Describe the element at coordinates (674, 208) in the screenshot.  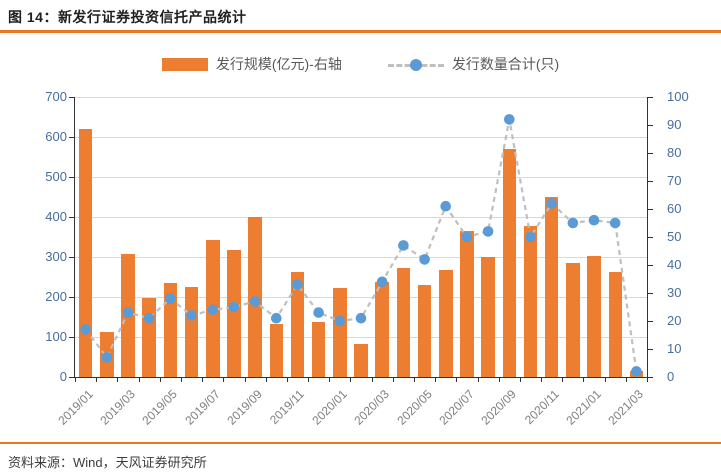
I see `right-axis-tick-60: 60` at that location.